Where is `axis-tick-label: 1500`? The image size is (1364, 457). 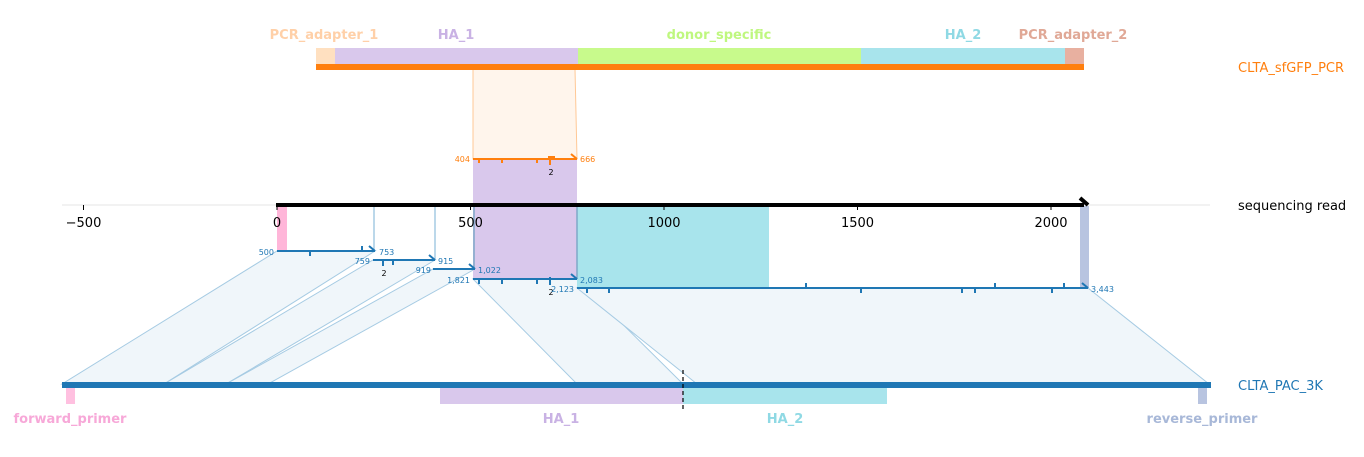 axis-tick-label: 1500 is located at coordinates (857, 223).